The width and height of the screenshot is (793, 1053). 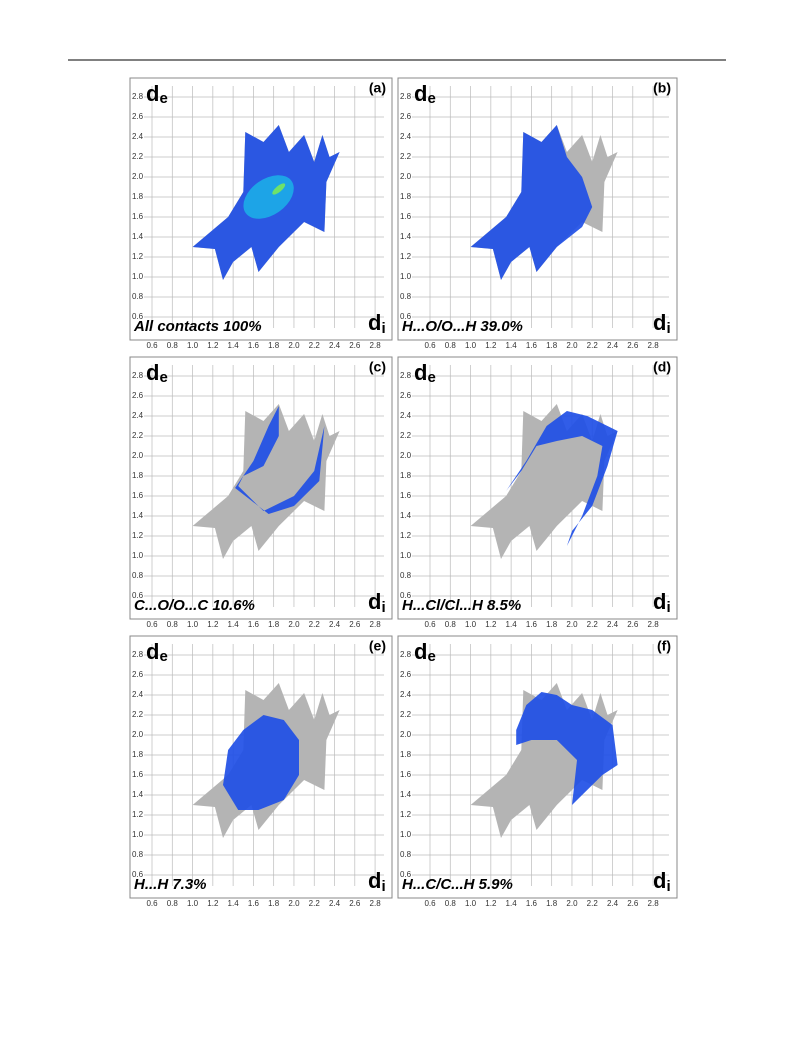 What do you see at coordinates (279, 189) in the screenshot?
I see `density-peak` at bounding box center [279, 189].